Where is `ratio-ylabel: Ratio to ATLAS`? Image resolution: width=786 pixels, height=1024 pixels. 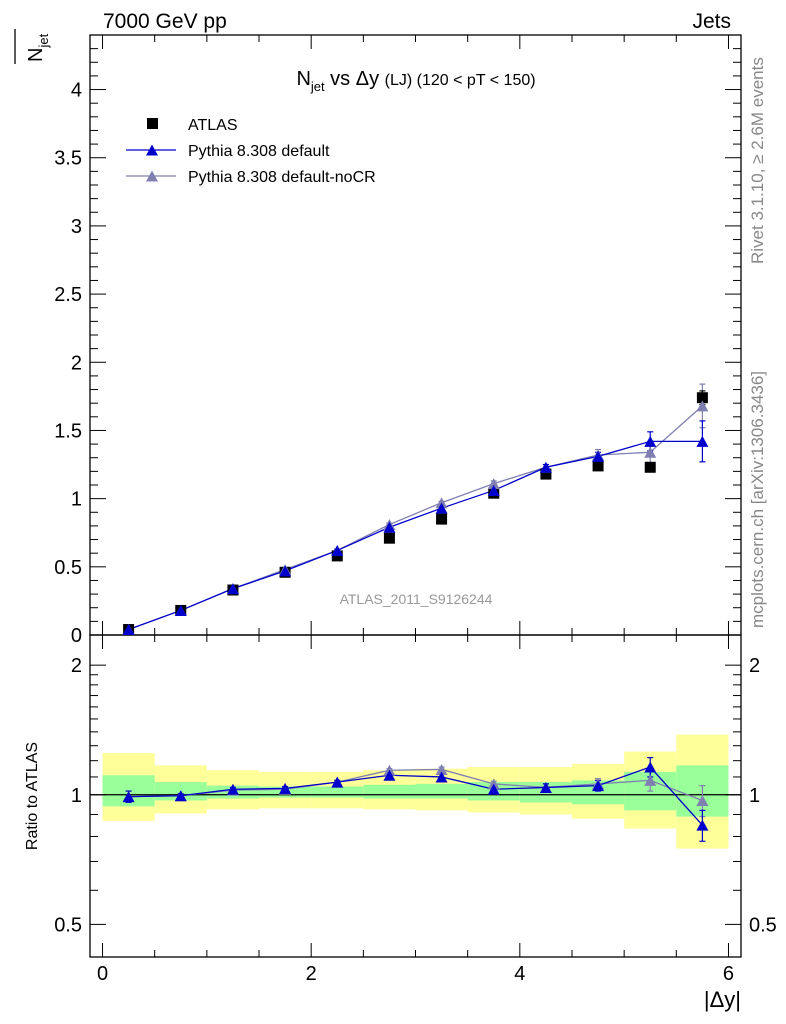 ratio-ylabel: Ratio to ATLAS is located at coordinates (32, 796).